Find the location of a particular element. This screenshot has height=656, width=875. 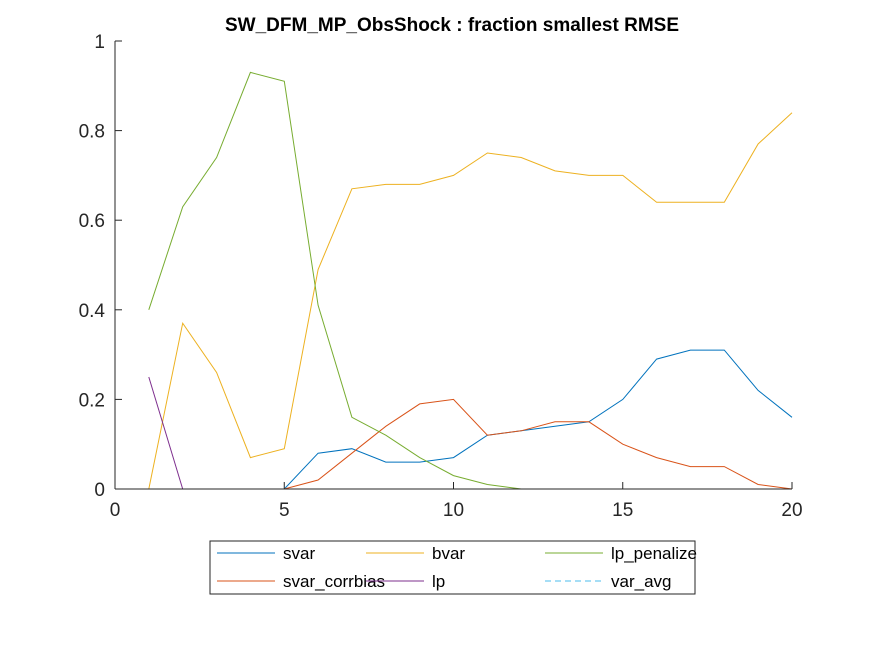

legend-label-svar-corrbias: svar_corrbias is located at coordinates (334, 581).